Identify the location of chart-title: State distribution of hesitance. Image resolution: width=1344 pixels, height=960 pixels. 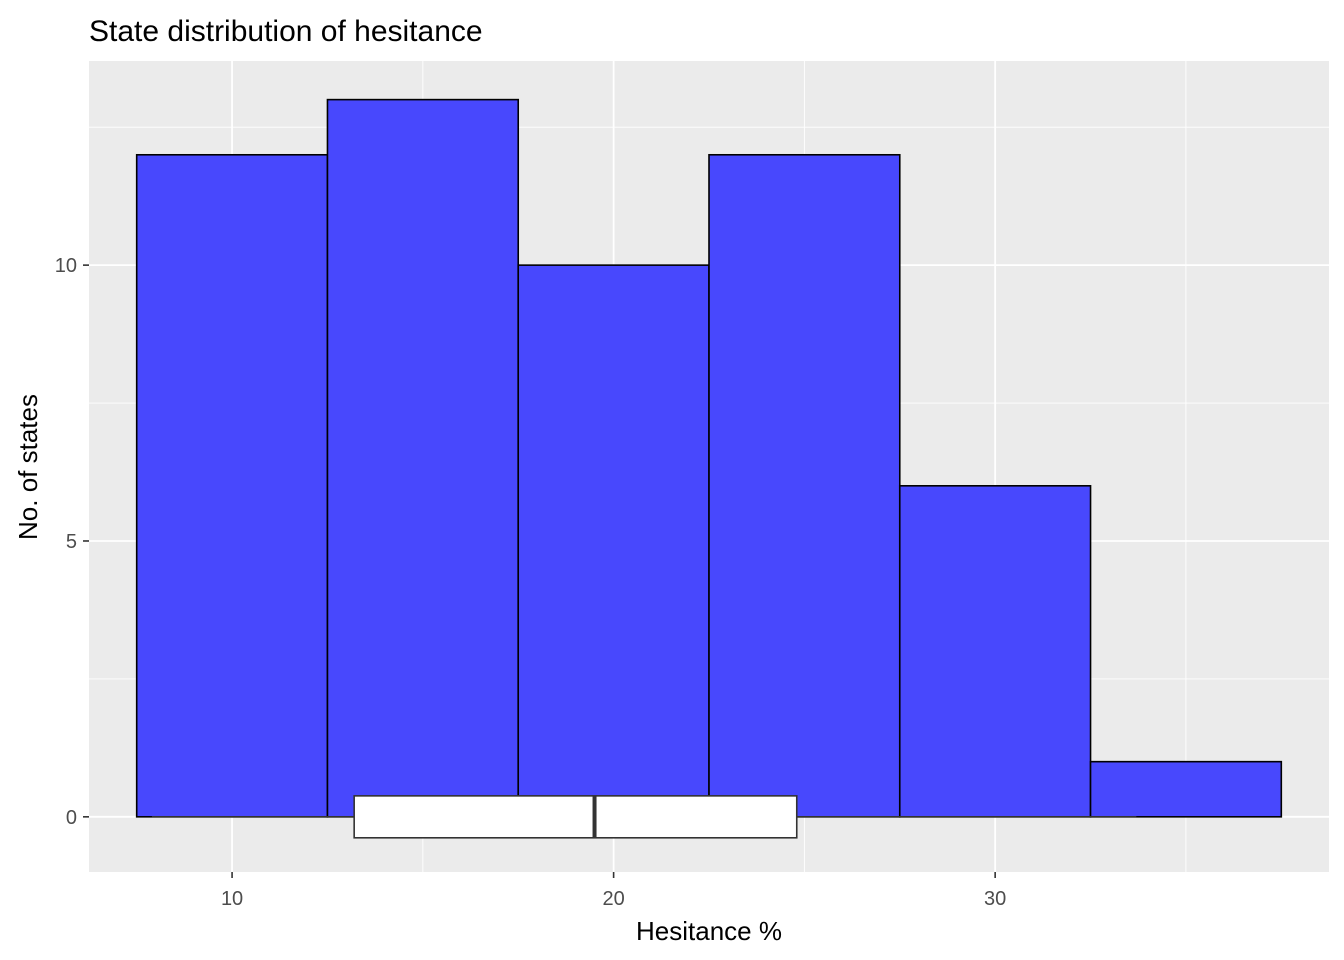
(286, 31).